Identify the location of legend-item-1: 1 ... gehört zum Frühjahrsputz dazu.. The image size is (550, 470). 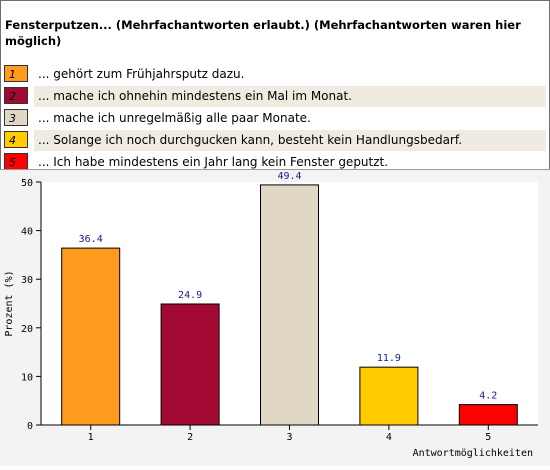
(275, 74).